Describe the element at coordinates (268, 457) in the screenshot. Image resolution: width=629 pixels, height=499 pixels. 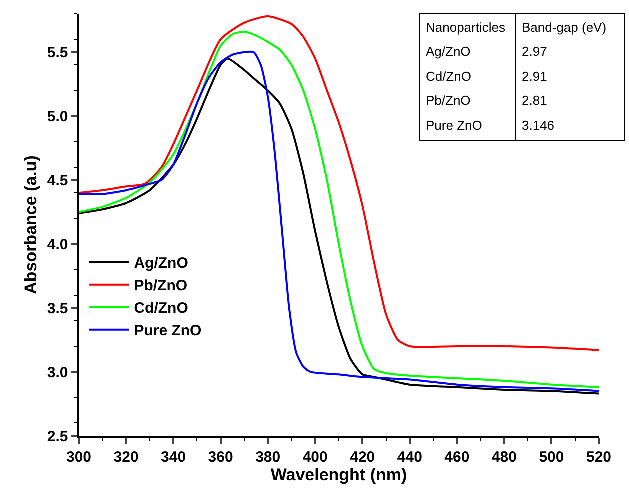
I see `x-tick-label: 380` at that location.